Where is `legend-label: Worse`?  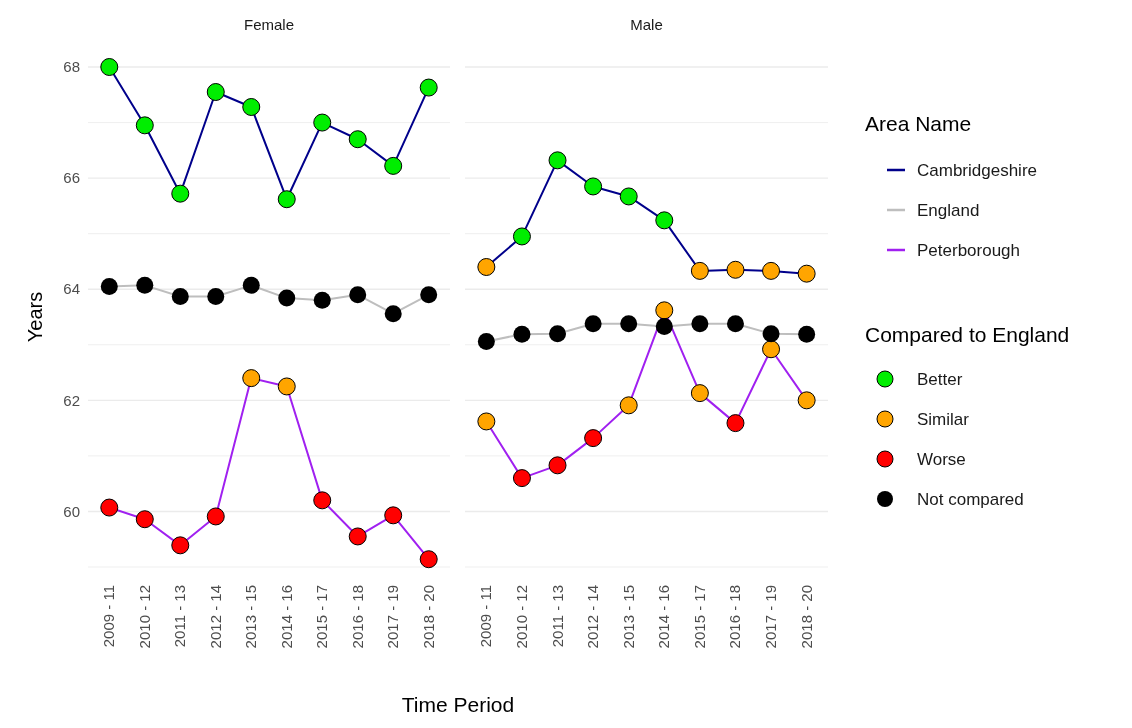
legend-label: Worse is located at coordinates (941, 459).